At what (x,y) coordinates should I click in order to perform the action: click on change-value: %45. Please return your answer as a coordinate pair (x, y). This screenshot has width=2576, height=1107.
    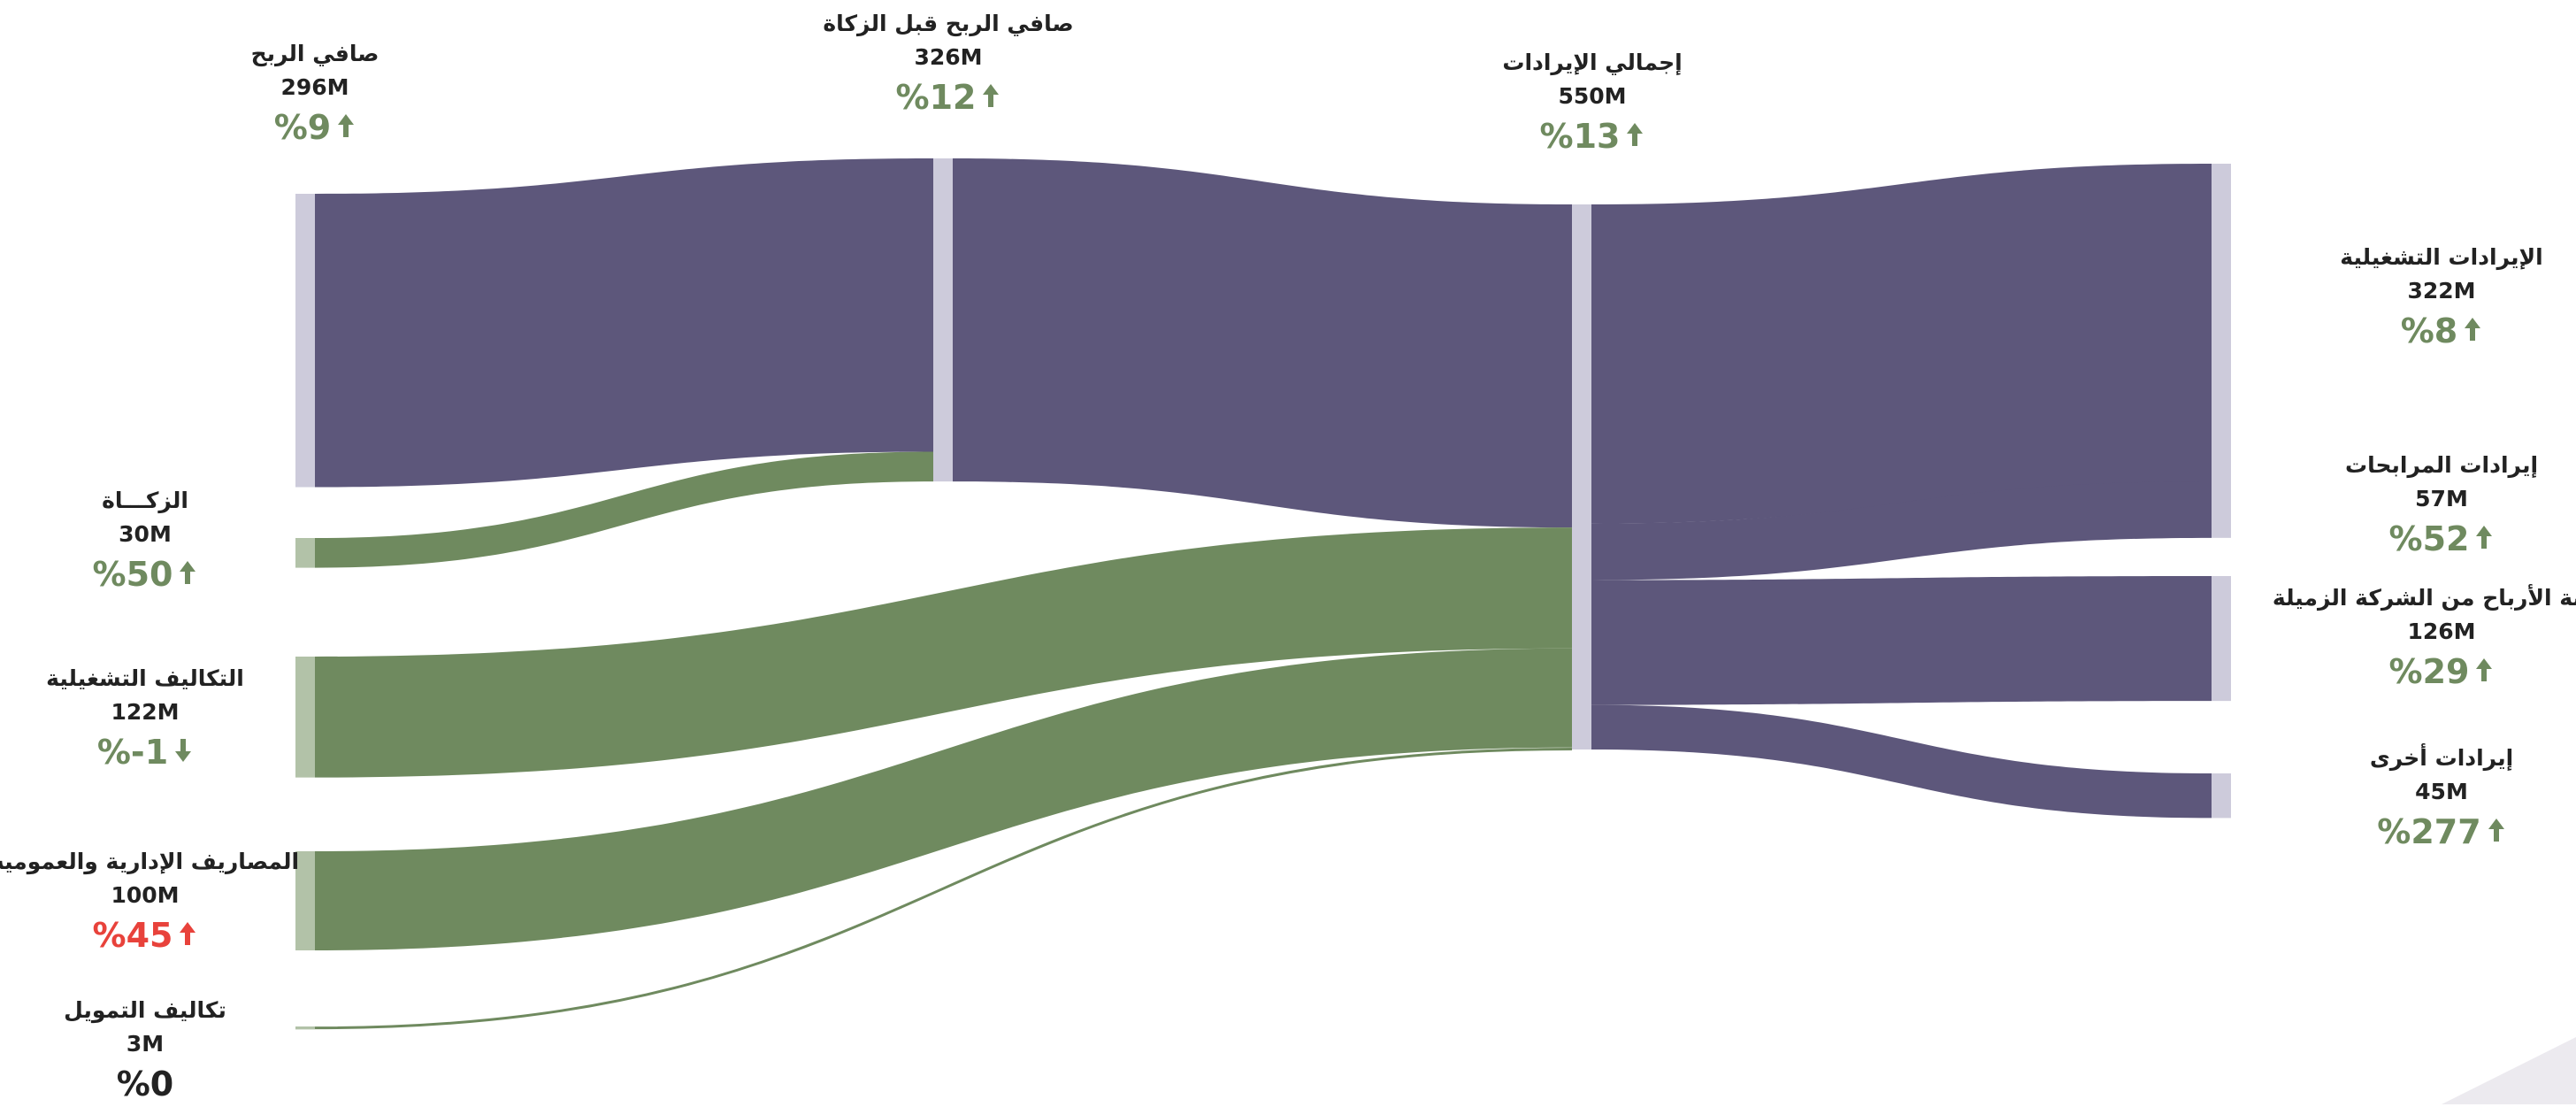
    Looking at the image, I should click on (132, 936).